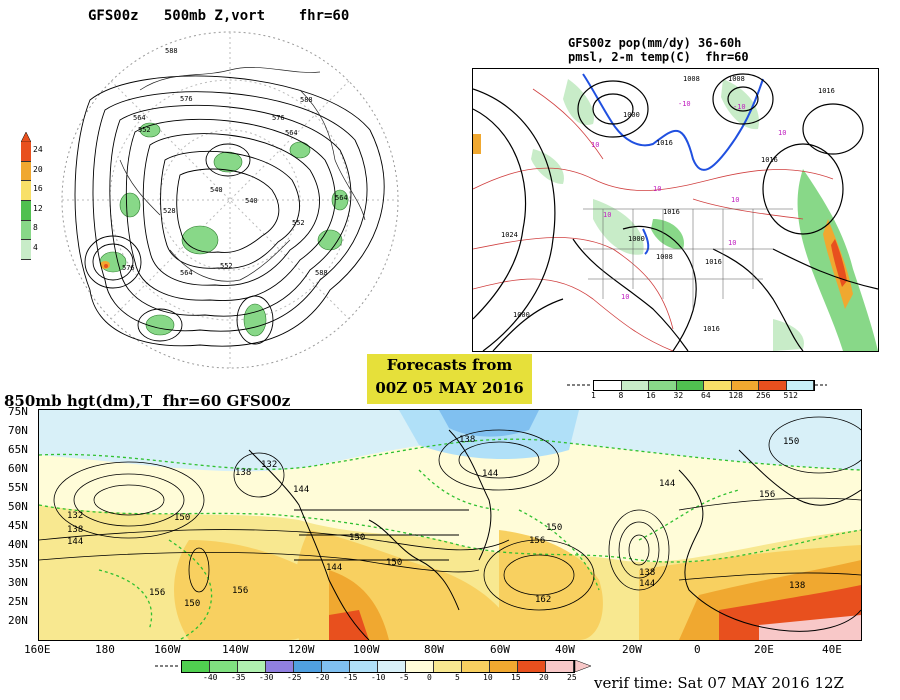 This screenshot has width=900, height=700. I want to click on polar-colorbar-label: 20, so click(38, 169).